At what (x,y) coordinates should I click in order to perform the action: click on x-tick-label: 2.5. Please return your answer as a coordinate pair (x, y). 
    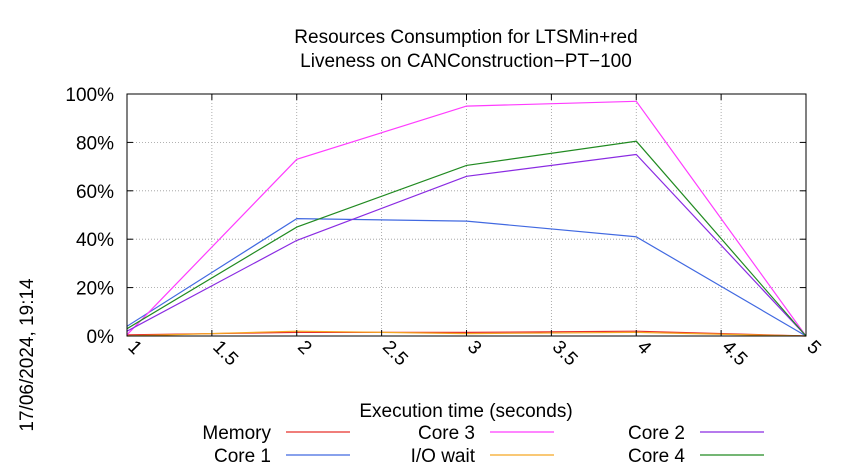
    Looking at the image, I should click on (395, 354).